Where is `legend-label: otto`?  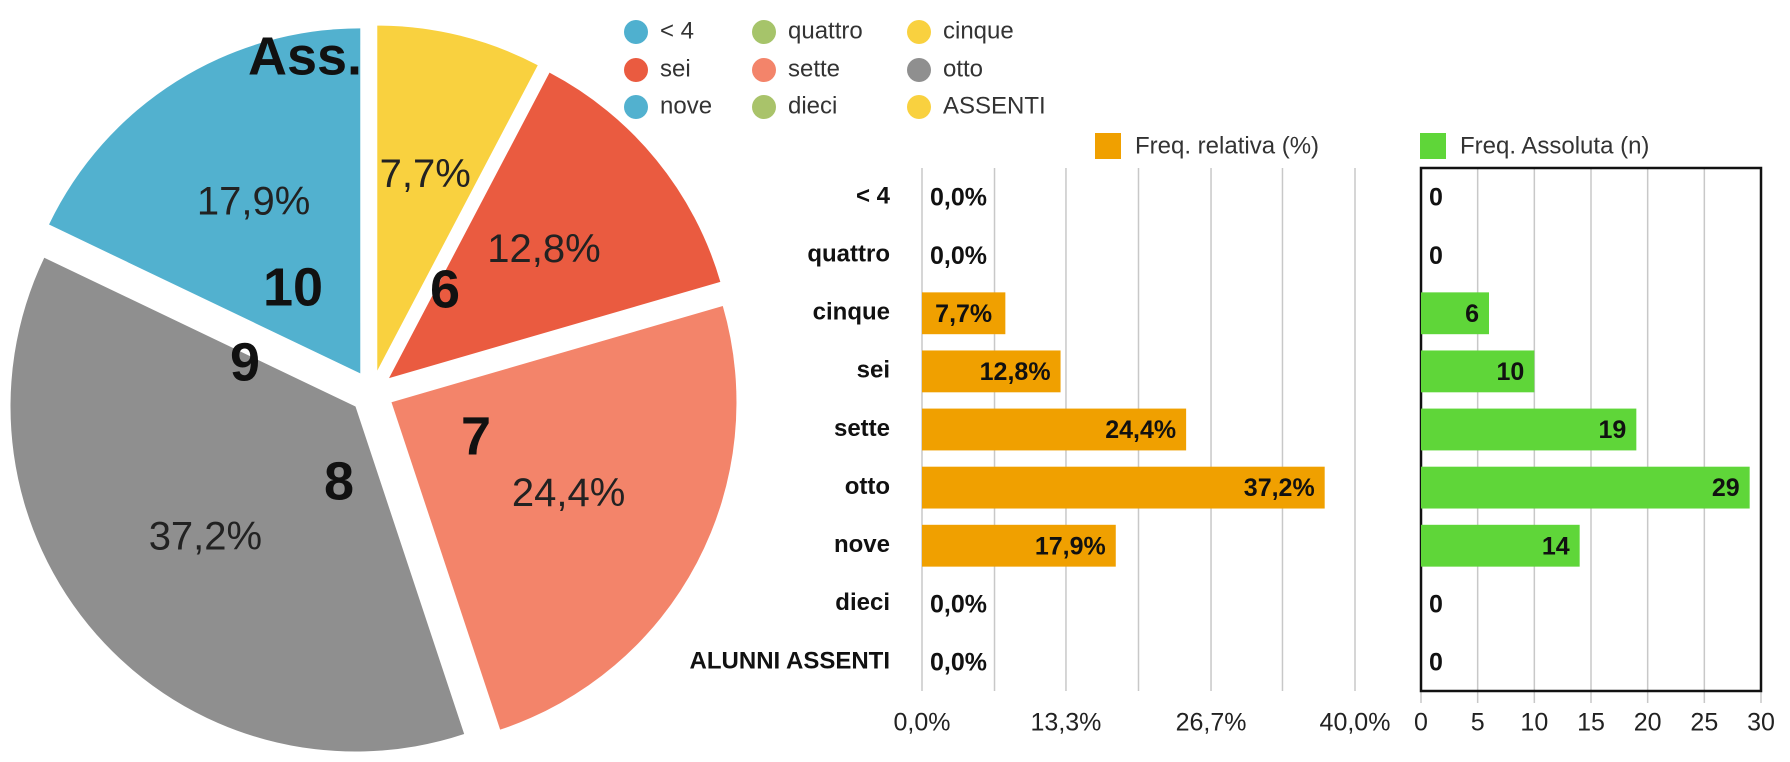 legend-label: otto is located at coordinates (963, 68).